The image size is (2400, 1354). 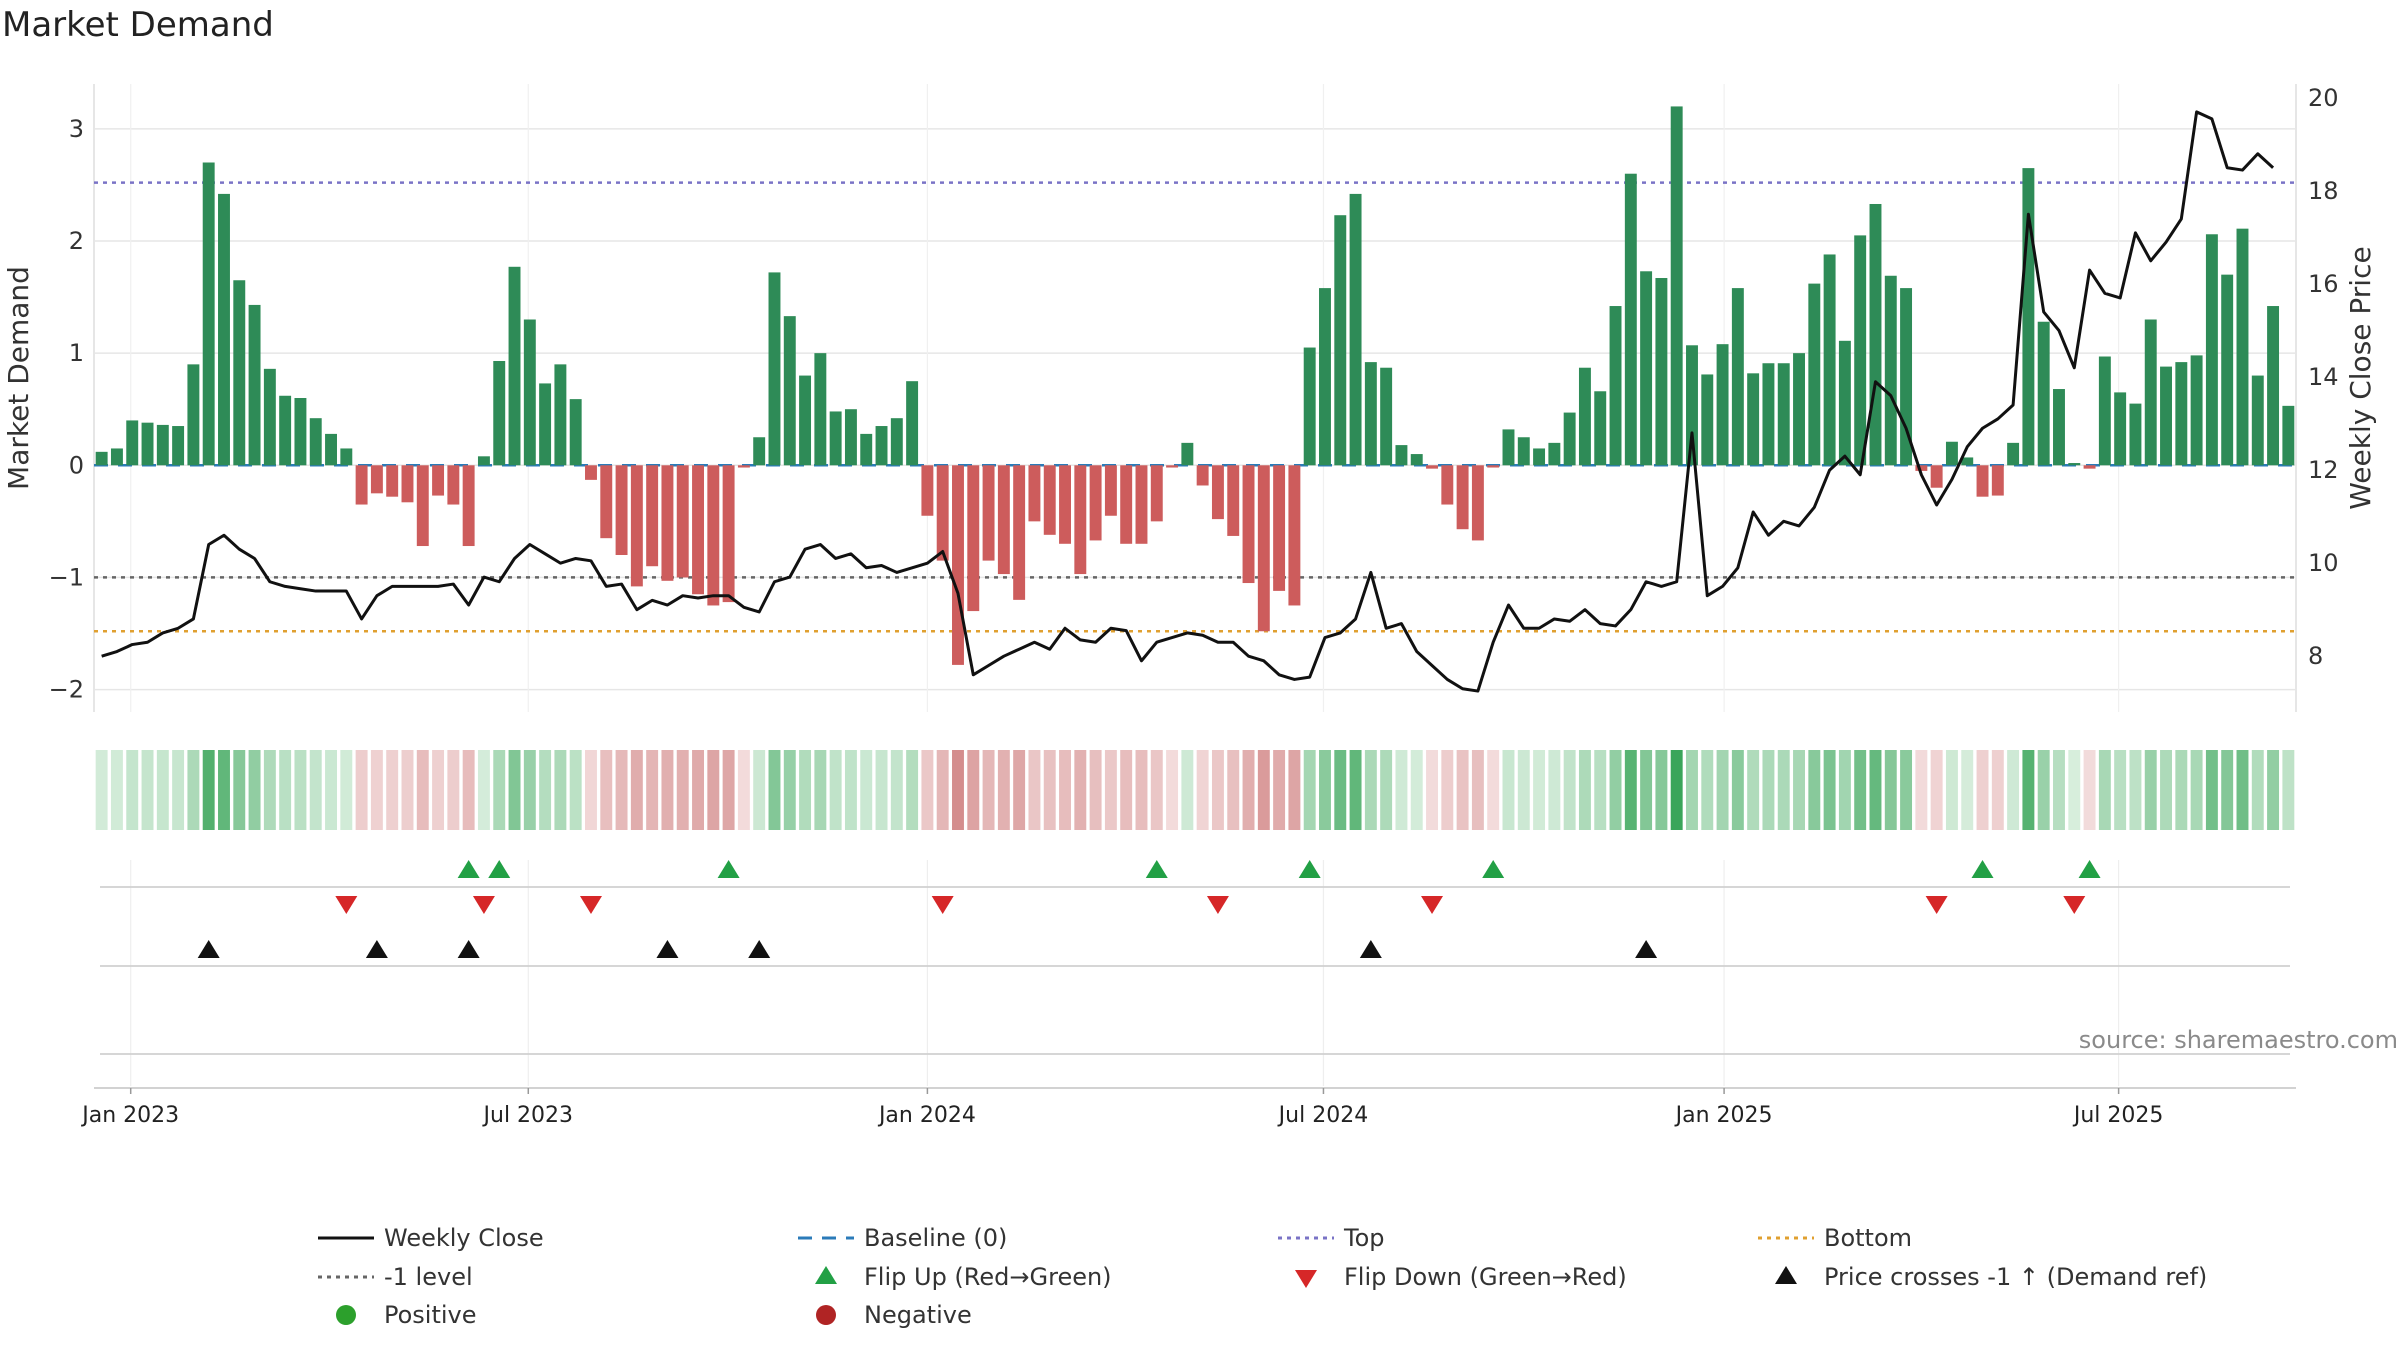 I want to click on legend-item: Price crosses -1 ↑ (Demand ref), so click(x=1991, y=1277).